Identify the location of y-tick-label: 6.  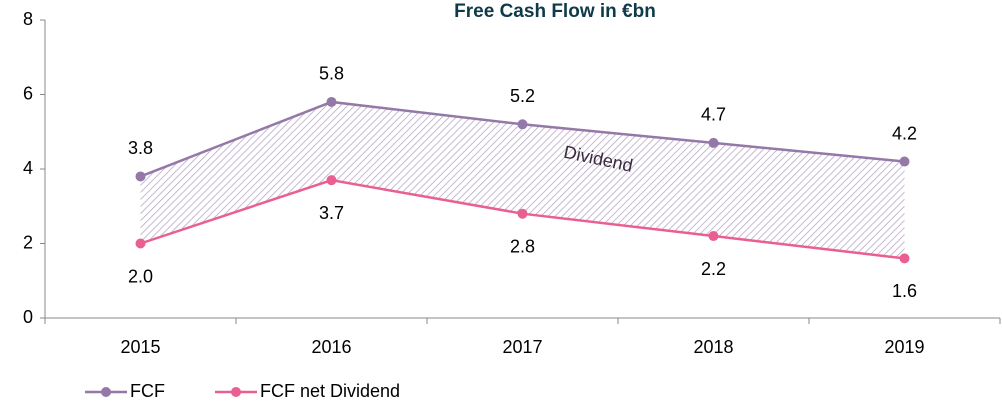
(28, 93).